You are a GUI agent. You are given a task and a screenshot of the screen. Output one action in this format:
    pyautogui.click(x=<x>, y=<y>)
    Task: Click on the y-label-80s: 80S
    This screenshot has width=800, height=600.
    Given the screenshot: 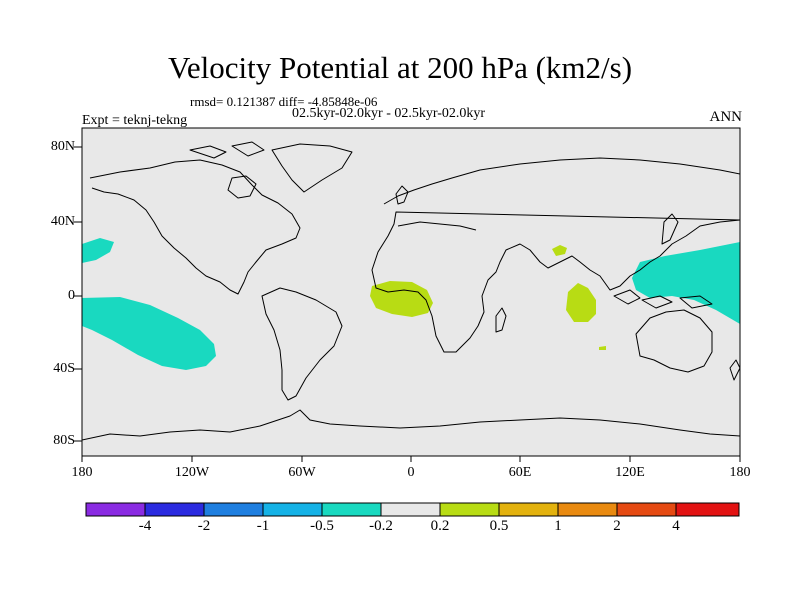 What is the action you would take?
    pyautogui.click(x=64, y=440)
    